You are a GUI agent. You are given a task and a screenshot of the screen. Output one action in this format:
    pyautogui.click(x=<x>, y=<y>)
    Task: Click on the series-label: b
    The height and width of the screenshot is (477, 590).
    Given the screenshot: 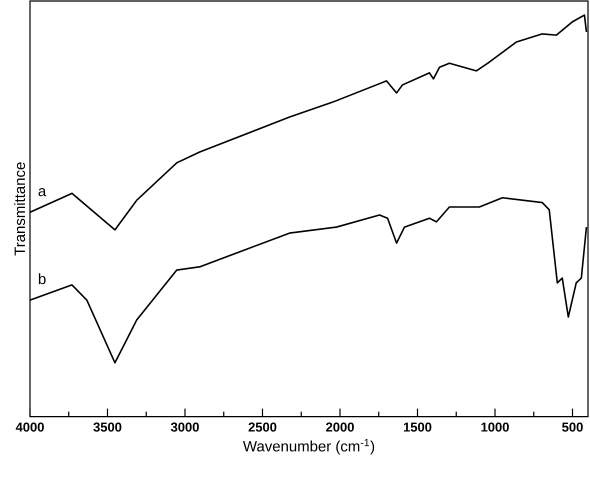 What is the action you would take?
    pyautogui.click(x=42, y=278)
    